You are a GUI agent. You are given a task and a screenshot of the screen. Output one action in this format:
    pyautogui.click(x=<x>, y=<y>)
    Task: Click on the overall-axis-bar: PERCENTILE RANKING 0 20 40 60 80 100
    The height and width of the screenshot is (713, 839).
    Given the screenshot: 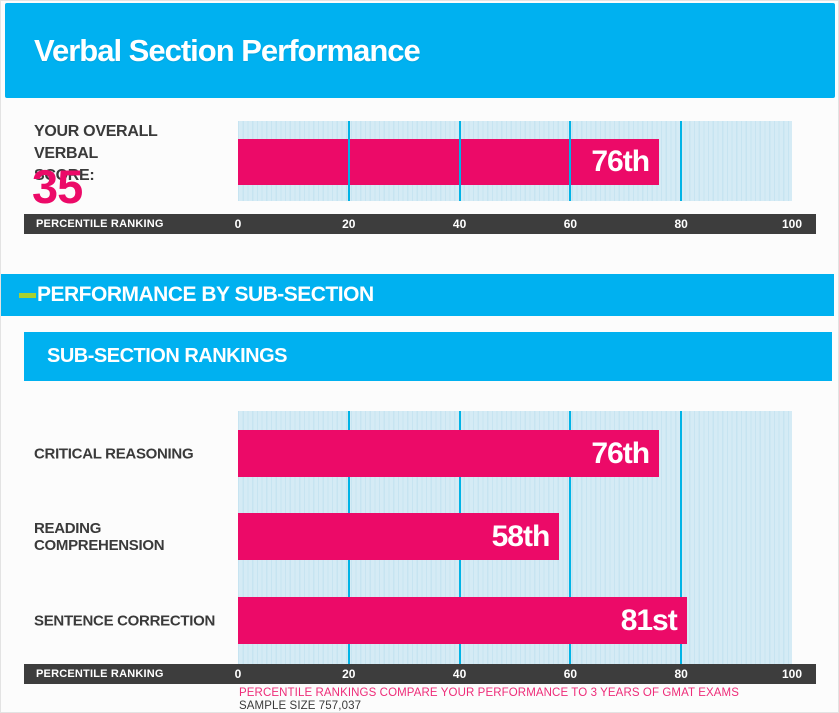 What is the action you would take?
    pyautogui.click(x=420, y=224)
    